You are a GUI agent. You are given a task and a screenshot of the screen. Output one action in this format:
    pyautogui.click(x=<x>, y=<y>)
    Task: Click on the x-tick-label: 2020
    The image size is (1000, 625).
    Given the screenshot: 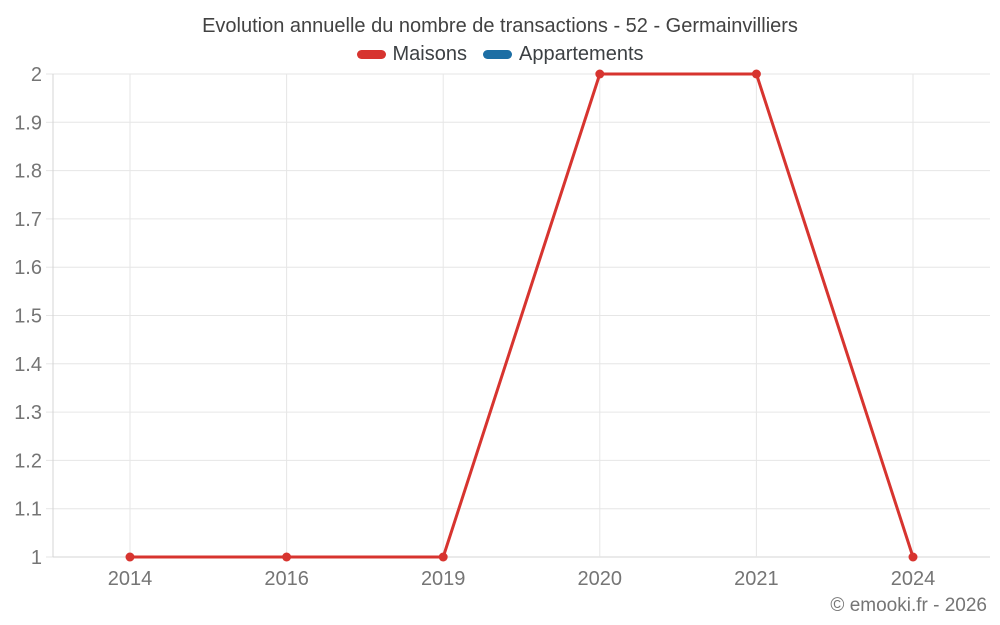 What is the action you would take?
    pyautogui.click(x=600, y=579)
    